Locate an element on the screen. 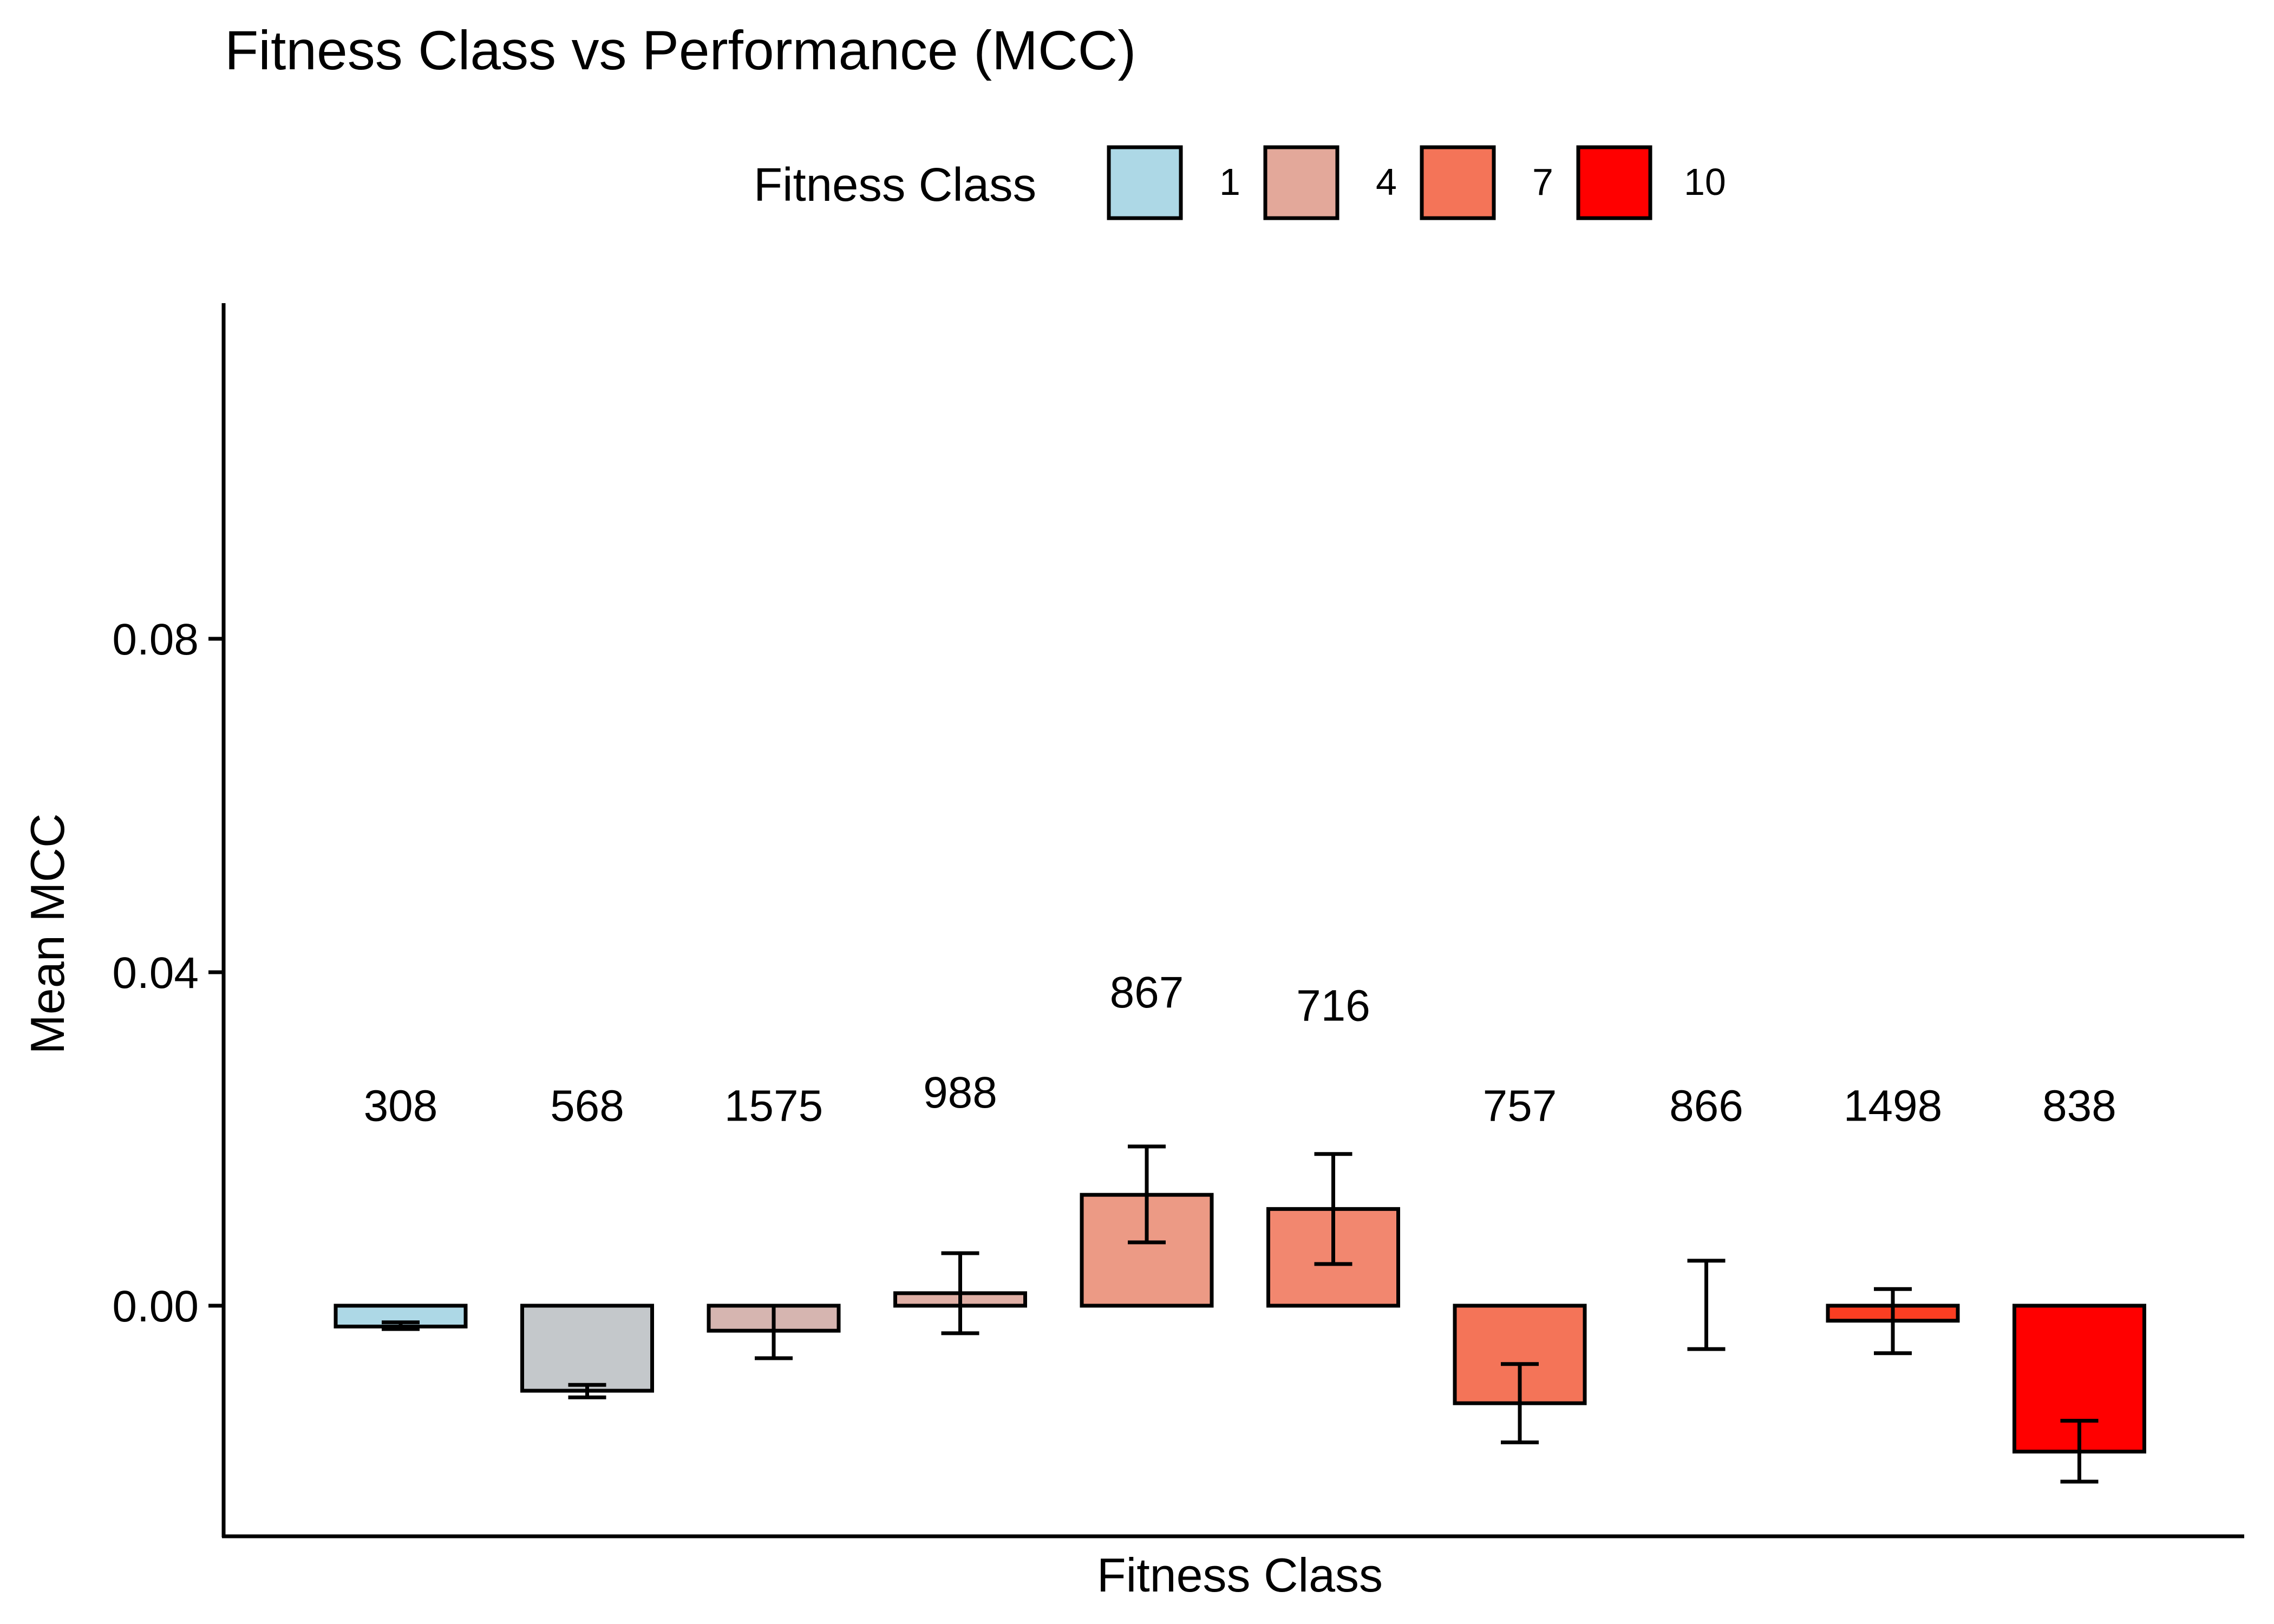 The image size is (2274, 1624). count-label: 1575 is located at coordinates (774, 1105).